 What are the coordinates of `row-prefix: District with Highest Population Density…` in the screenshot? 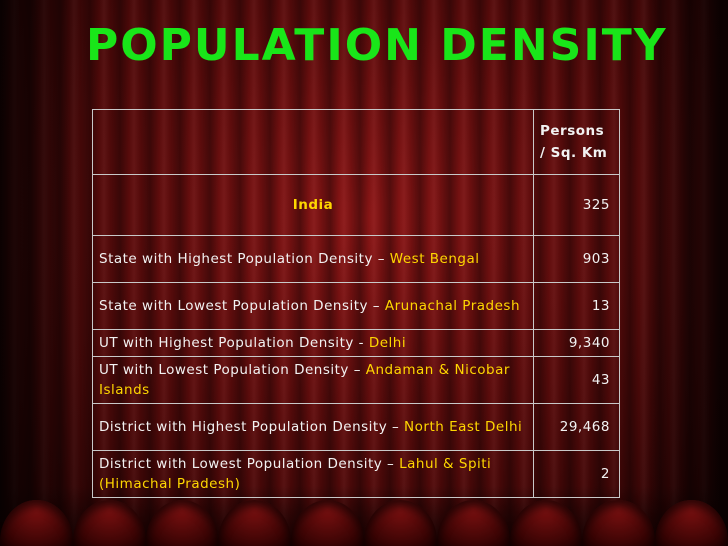 It's located at (252, 427).